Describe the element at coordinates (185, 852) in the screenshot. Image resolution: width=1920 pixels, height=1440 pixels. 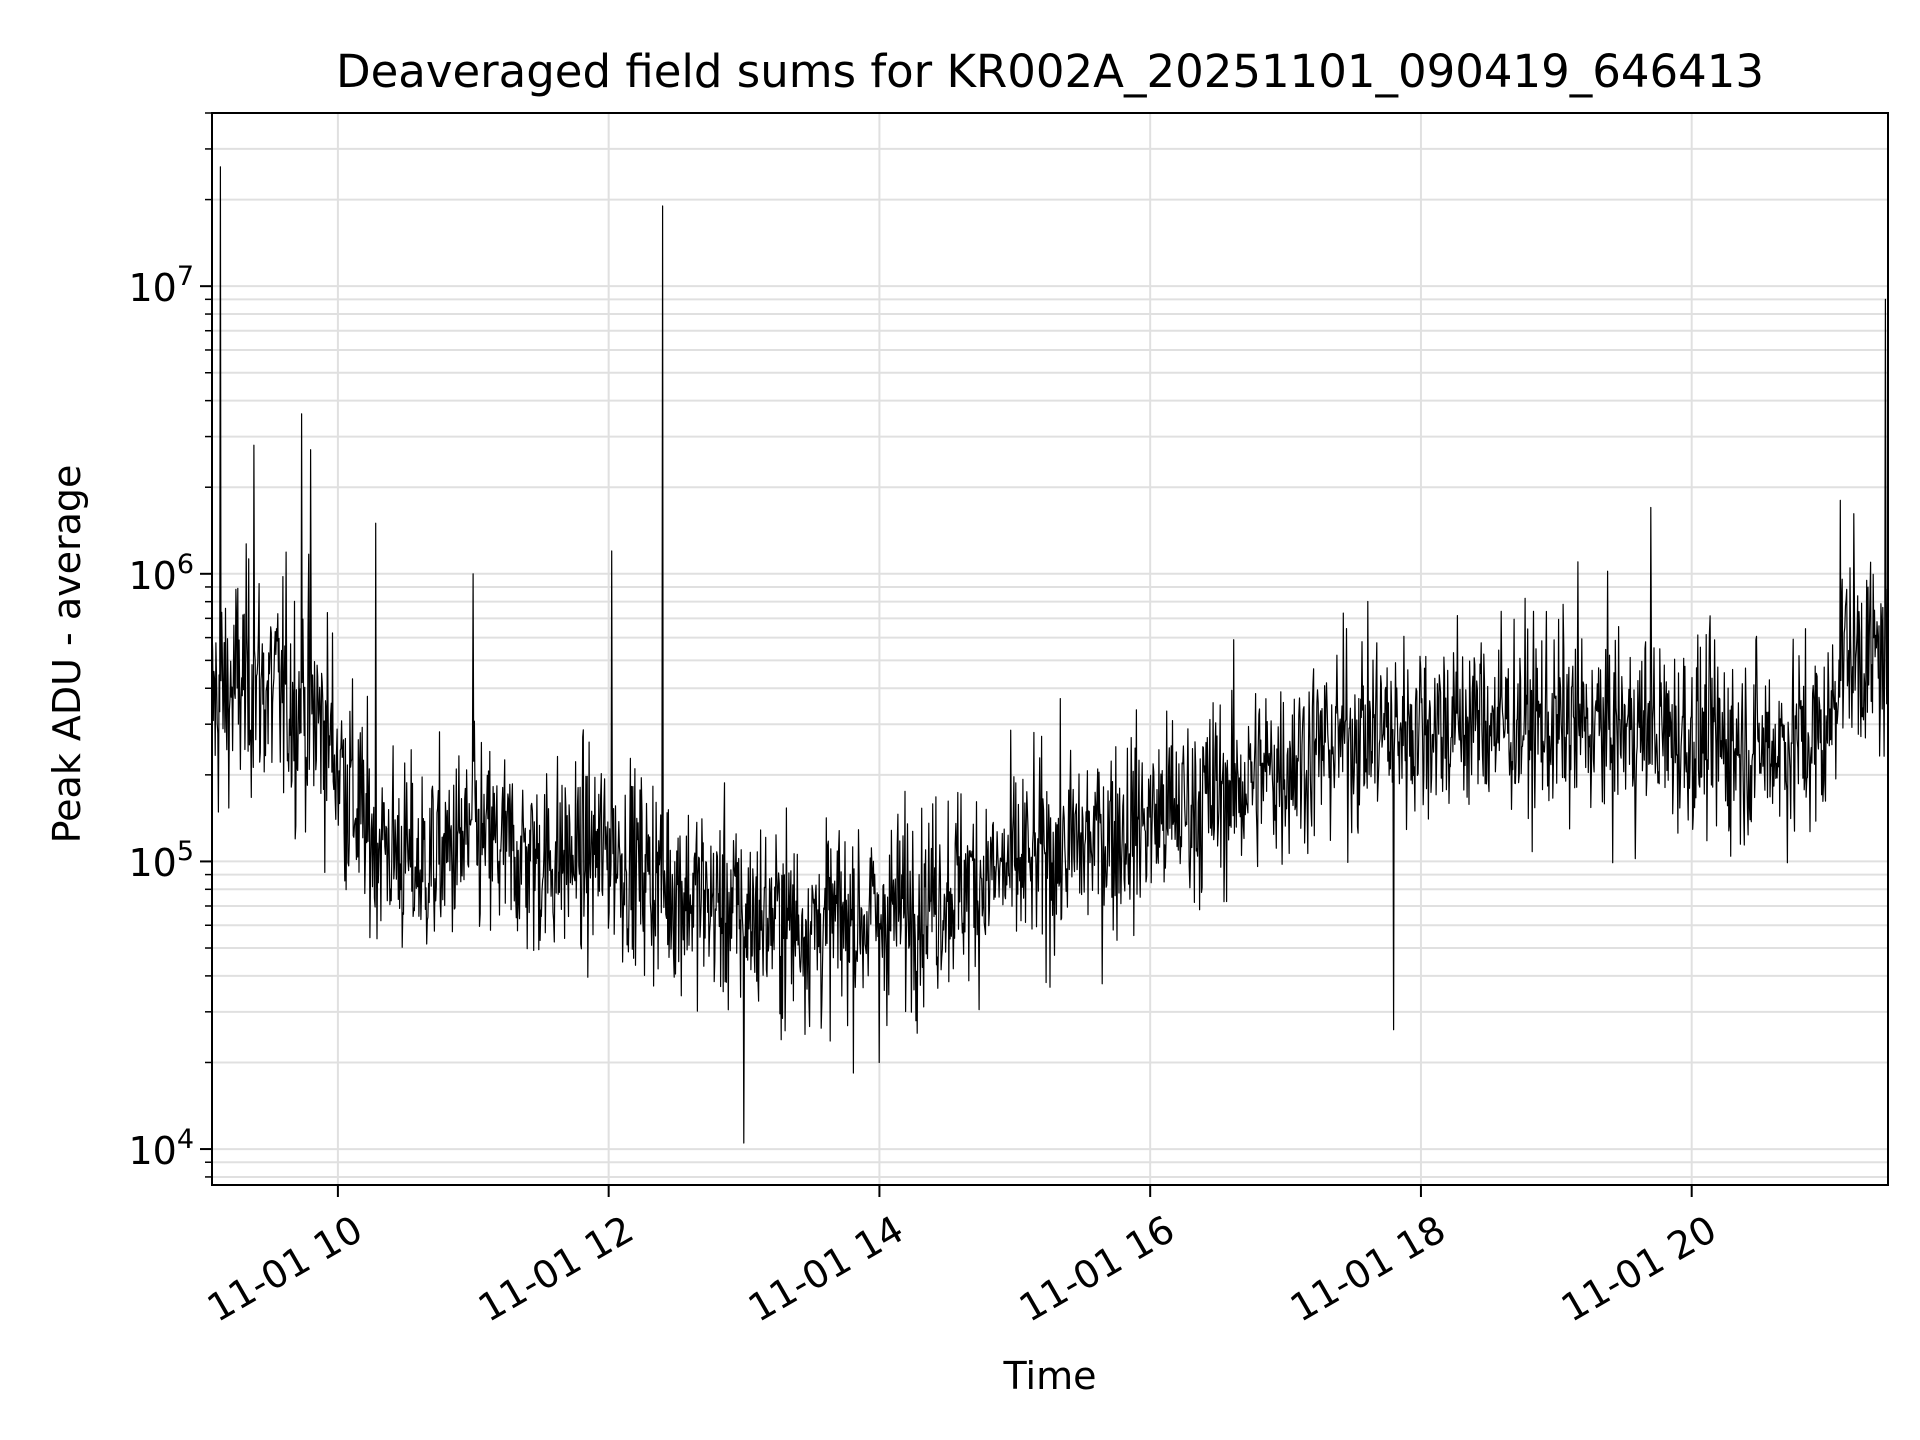
I see `y-tick-exponent: 5` at that location.